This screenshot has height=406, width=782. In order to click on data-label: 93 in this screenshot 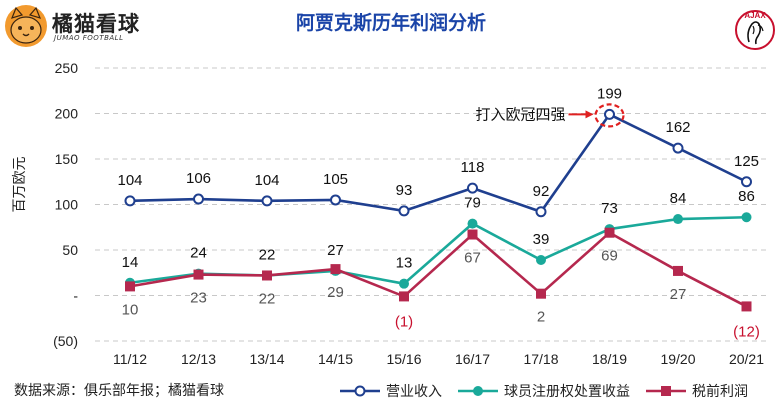, I will do `click(404, 190)`.